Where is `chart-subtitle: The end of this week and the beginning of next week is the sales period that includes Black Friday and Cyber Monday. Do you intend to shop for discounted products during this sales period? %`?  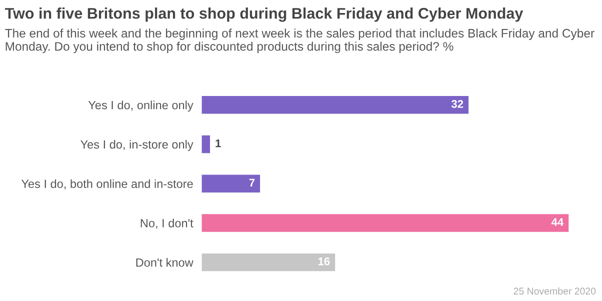
chart-subtitle: The end of this week and the beginning of next week is the sales period that includes Black Friday and Cyber Monday. Do you intend to shop for discounted products during this sales period? % is located at coordinates (299, 41).